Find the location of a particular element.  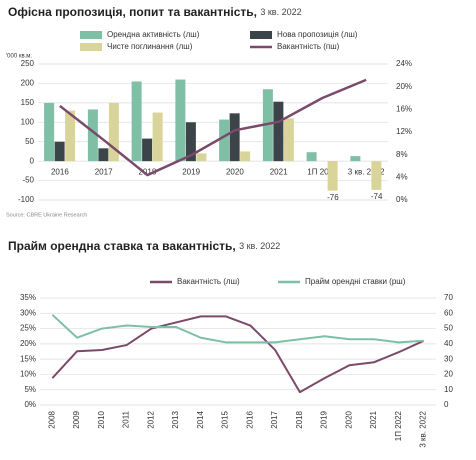

source: Source: CBRE Ukraine Research is located at coordinates (46, 215).